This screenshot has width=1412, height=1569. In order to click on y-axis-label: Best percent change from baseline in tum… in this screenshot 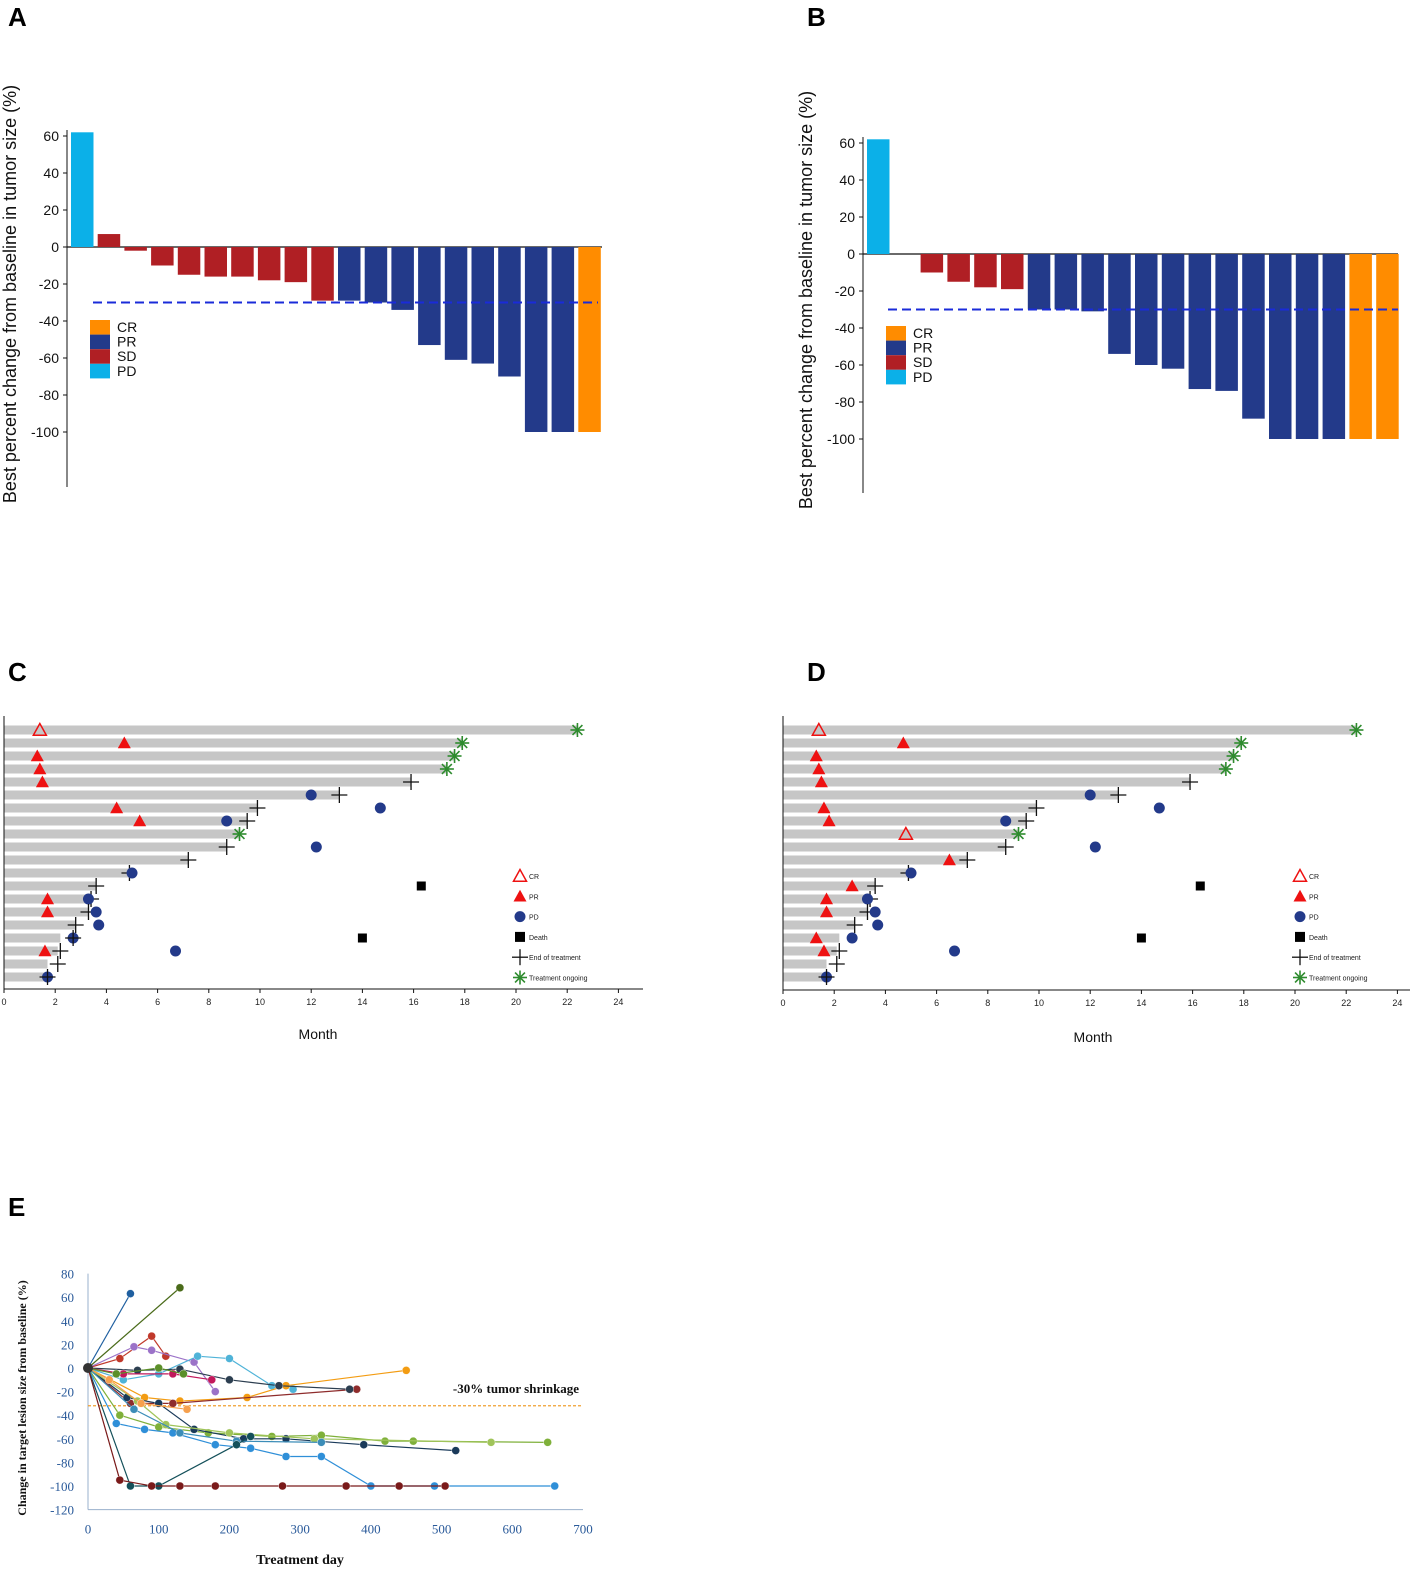, I will do `click(10, 294)`.